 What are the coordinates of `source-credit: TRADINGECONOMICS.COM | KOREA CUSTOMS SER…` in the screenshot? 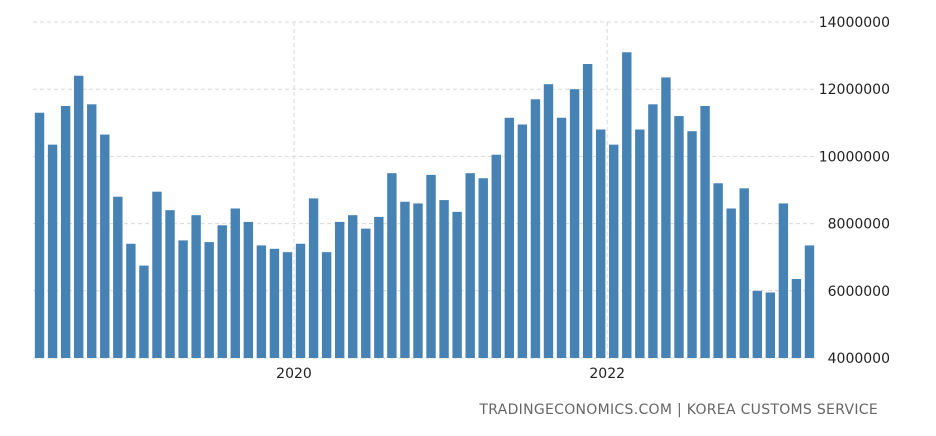 It's located at (678, 410).